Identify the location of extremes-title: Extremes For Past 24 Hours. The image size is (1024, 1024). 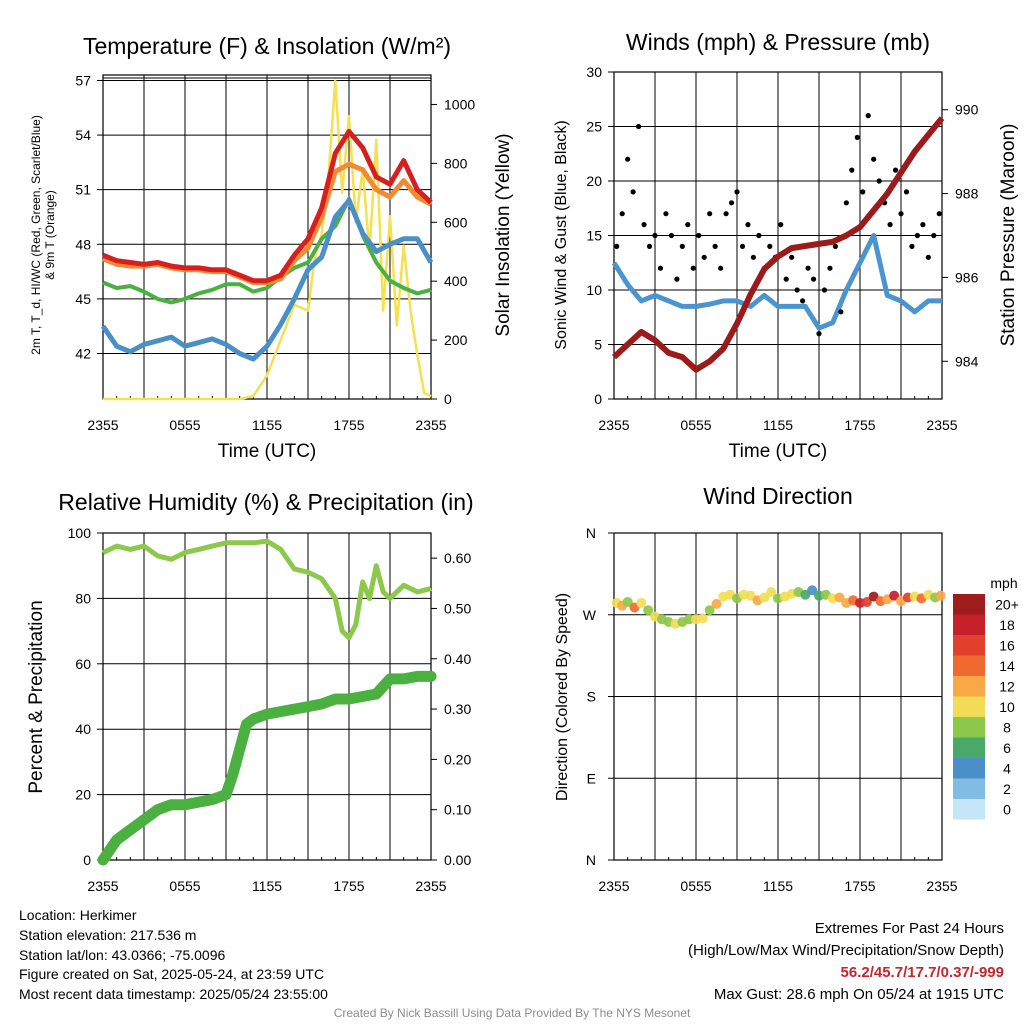
(909, 928).